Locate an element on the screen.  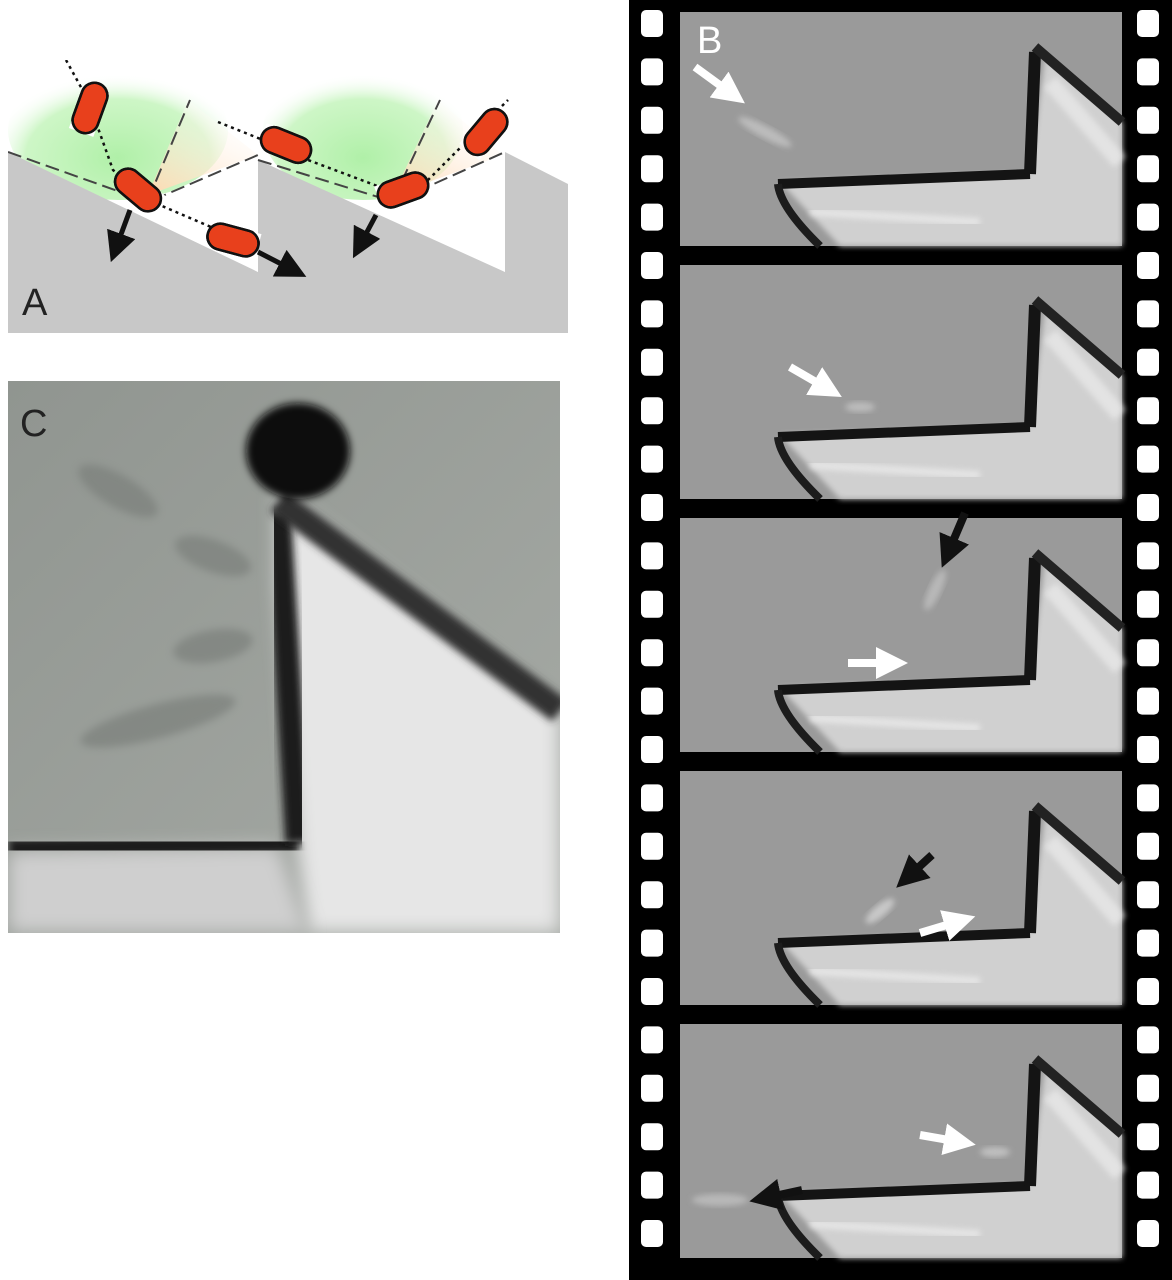
wall-edge-bottom is located at coordinates (153, 846).